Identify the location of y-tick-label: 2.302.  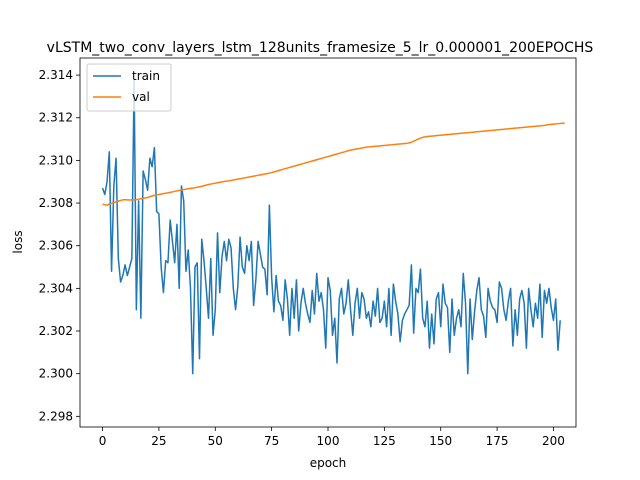
(56, 331).